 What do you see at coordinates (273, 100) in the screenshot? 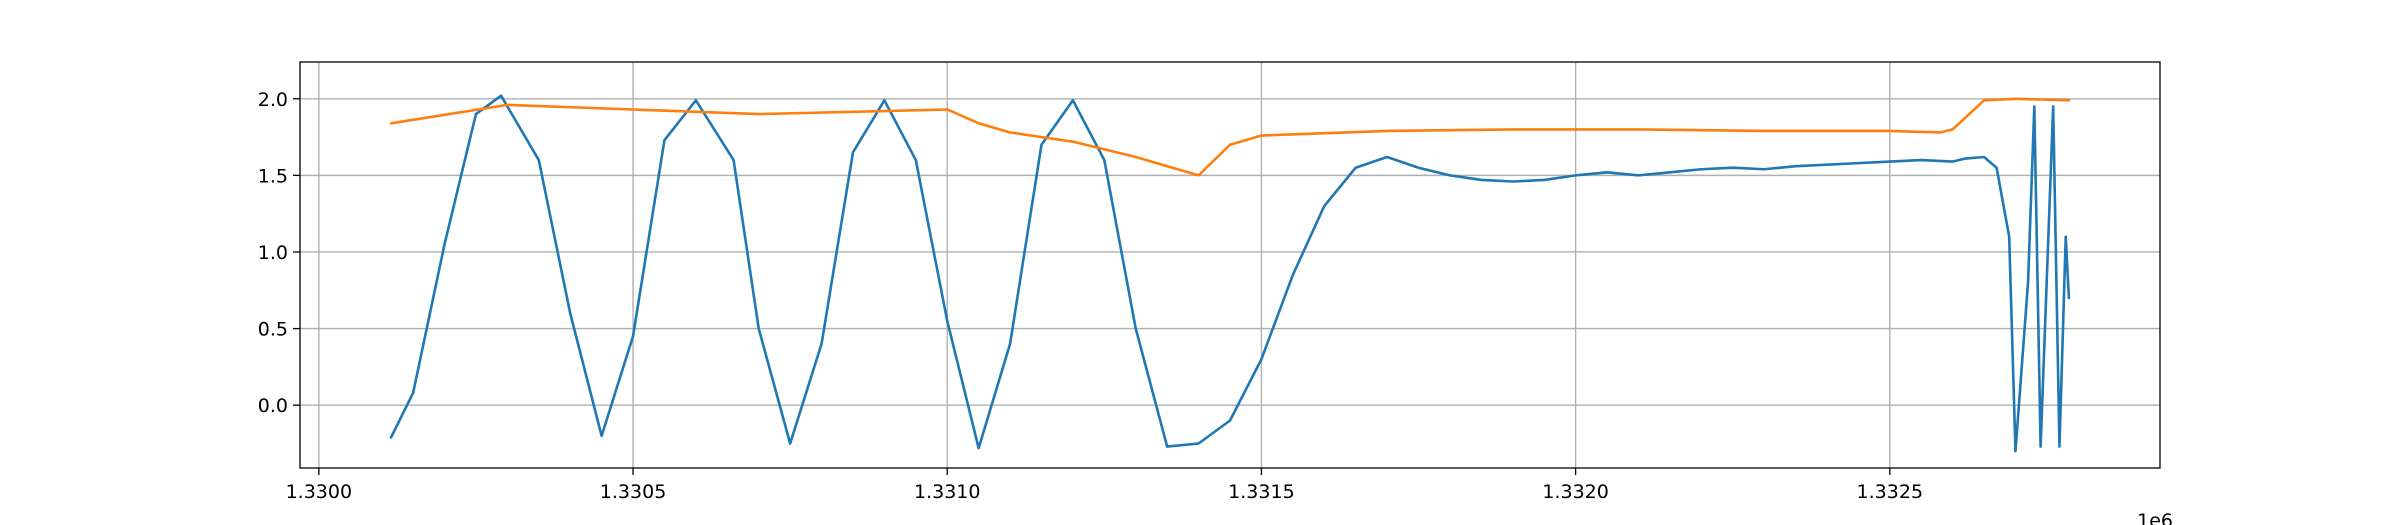
I see `y-tick-label: 2.0` at bounding box center [273, 100].